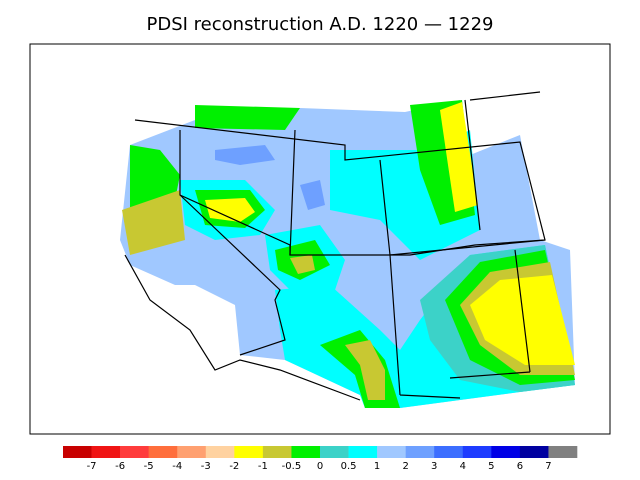 This screenshot has width=640, height=480. I want to click on colorbar-label: -2, so click(234, 466).